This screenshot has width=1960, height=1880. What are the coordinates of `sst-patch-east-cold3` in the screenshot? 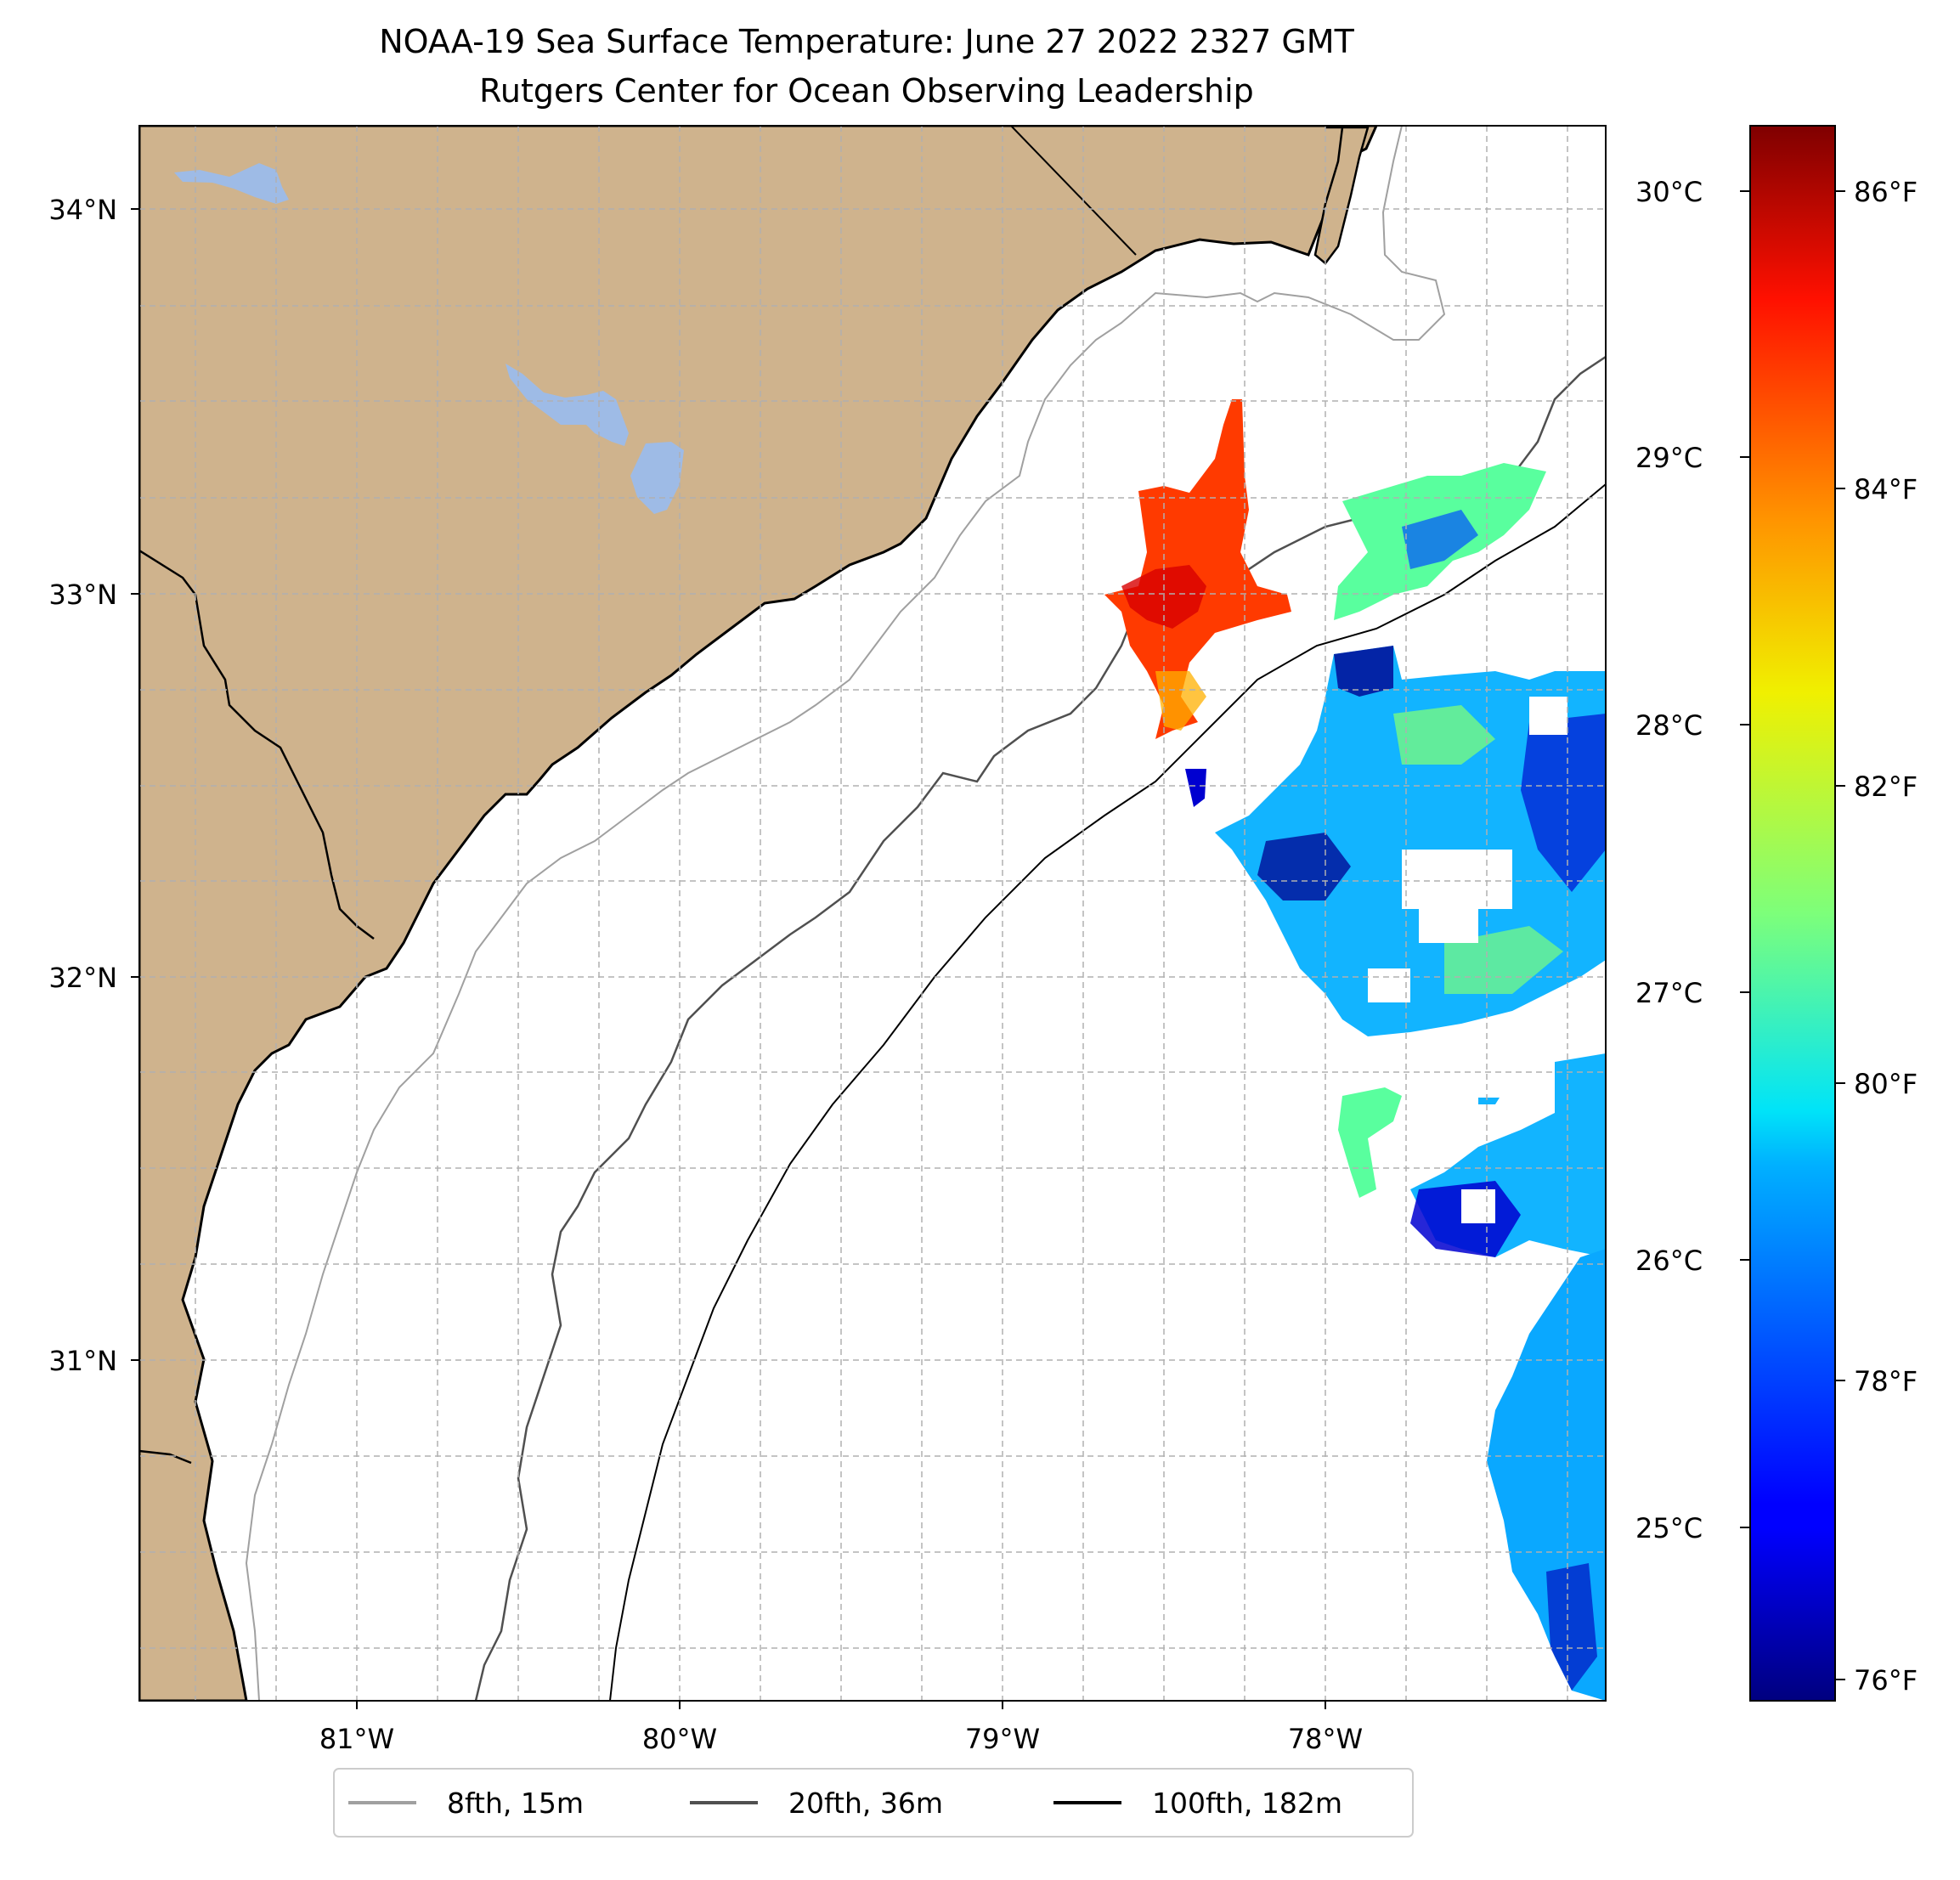 It's located at (1563, 803).